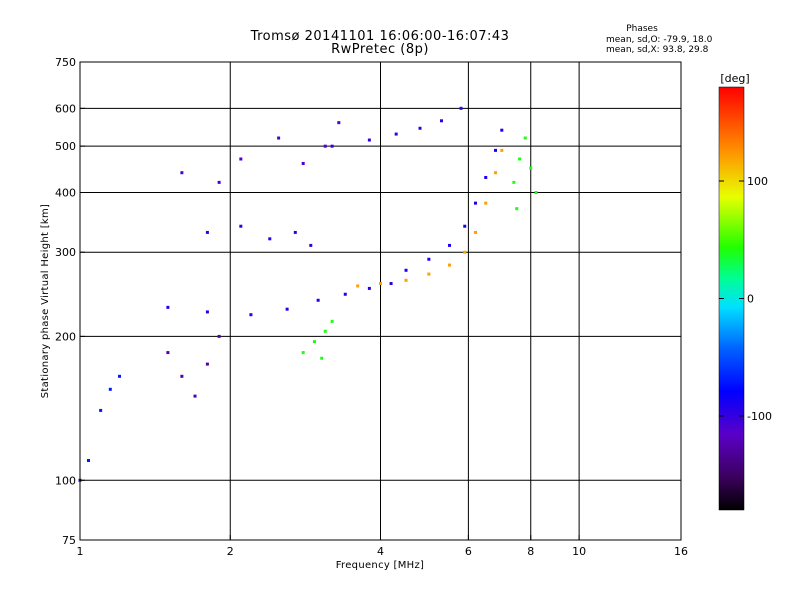  What do you see at coordinates (380, 565) in the screenshot?
I see `x-axis-label: Frequency [MHz]` at bounding box center [380, 565].